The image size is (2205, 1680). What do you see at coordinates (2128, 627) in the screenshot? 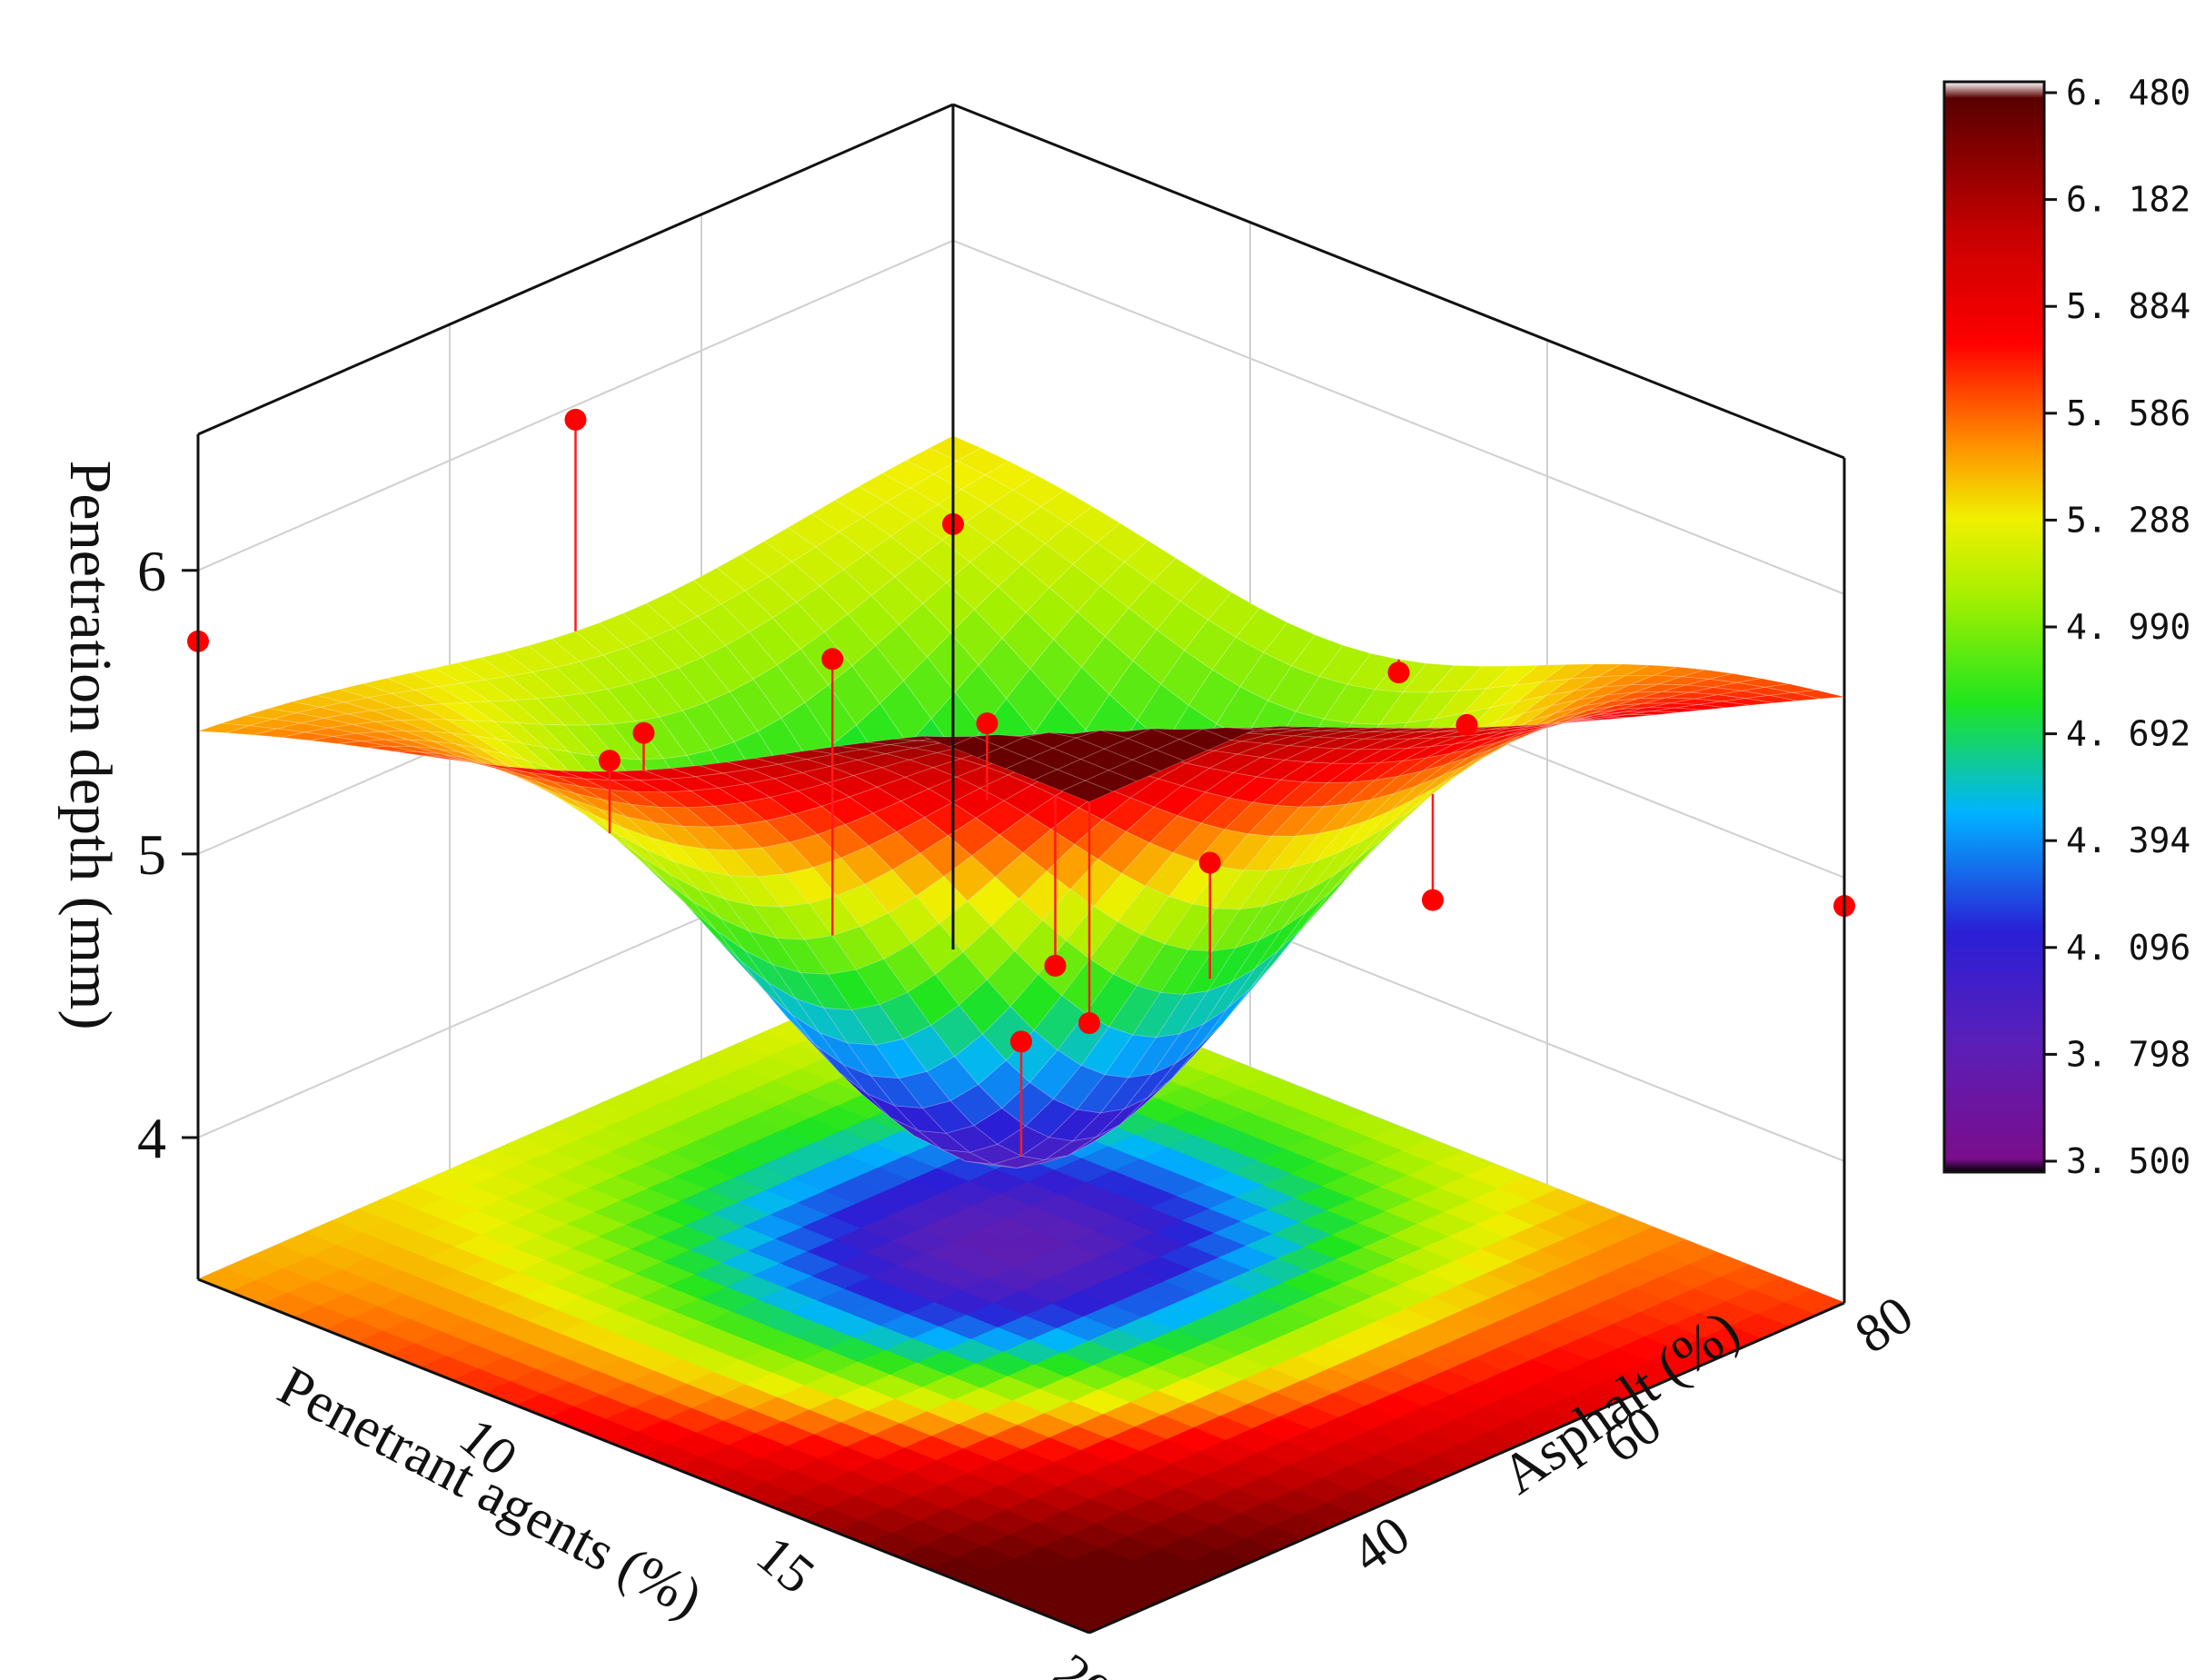
I see `colorbar-tick-label: 4. 990` at bounding box center [2128, 627].